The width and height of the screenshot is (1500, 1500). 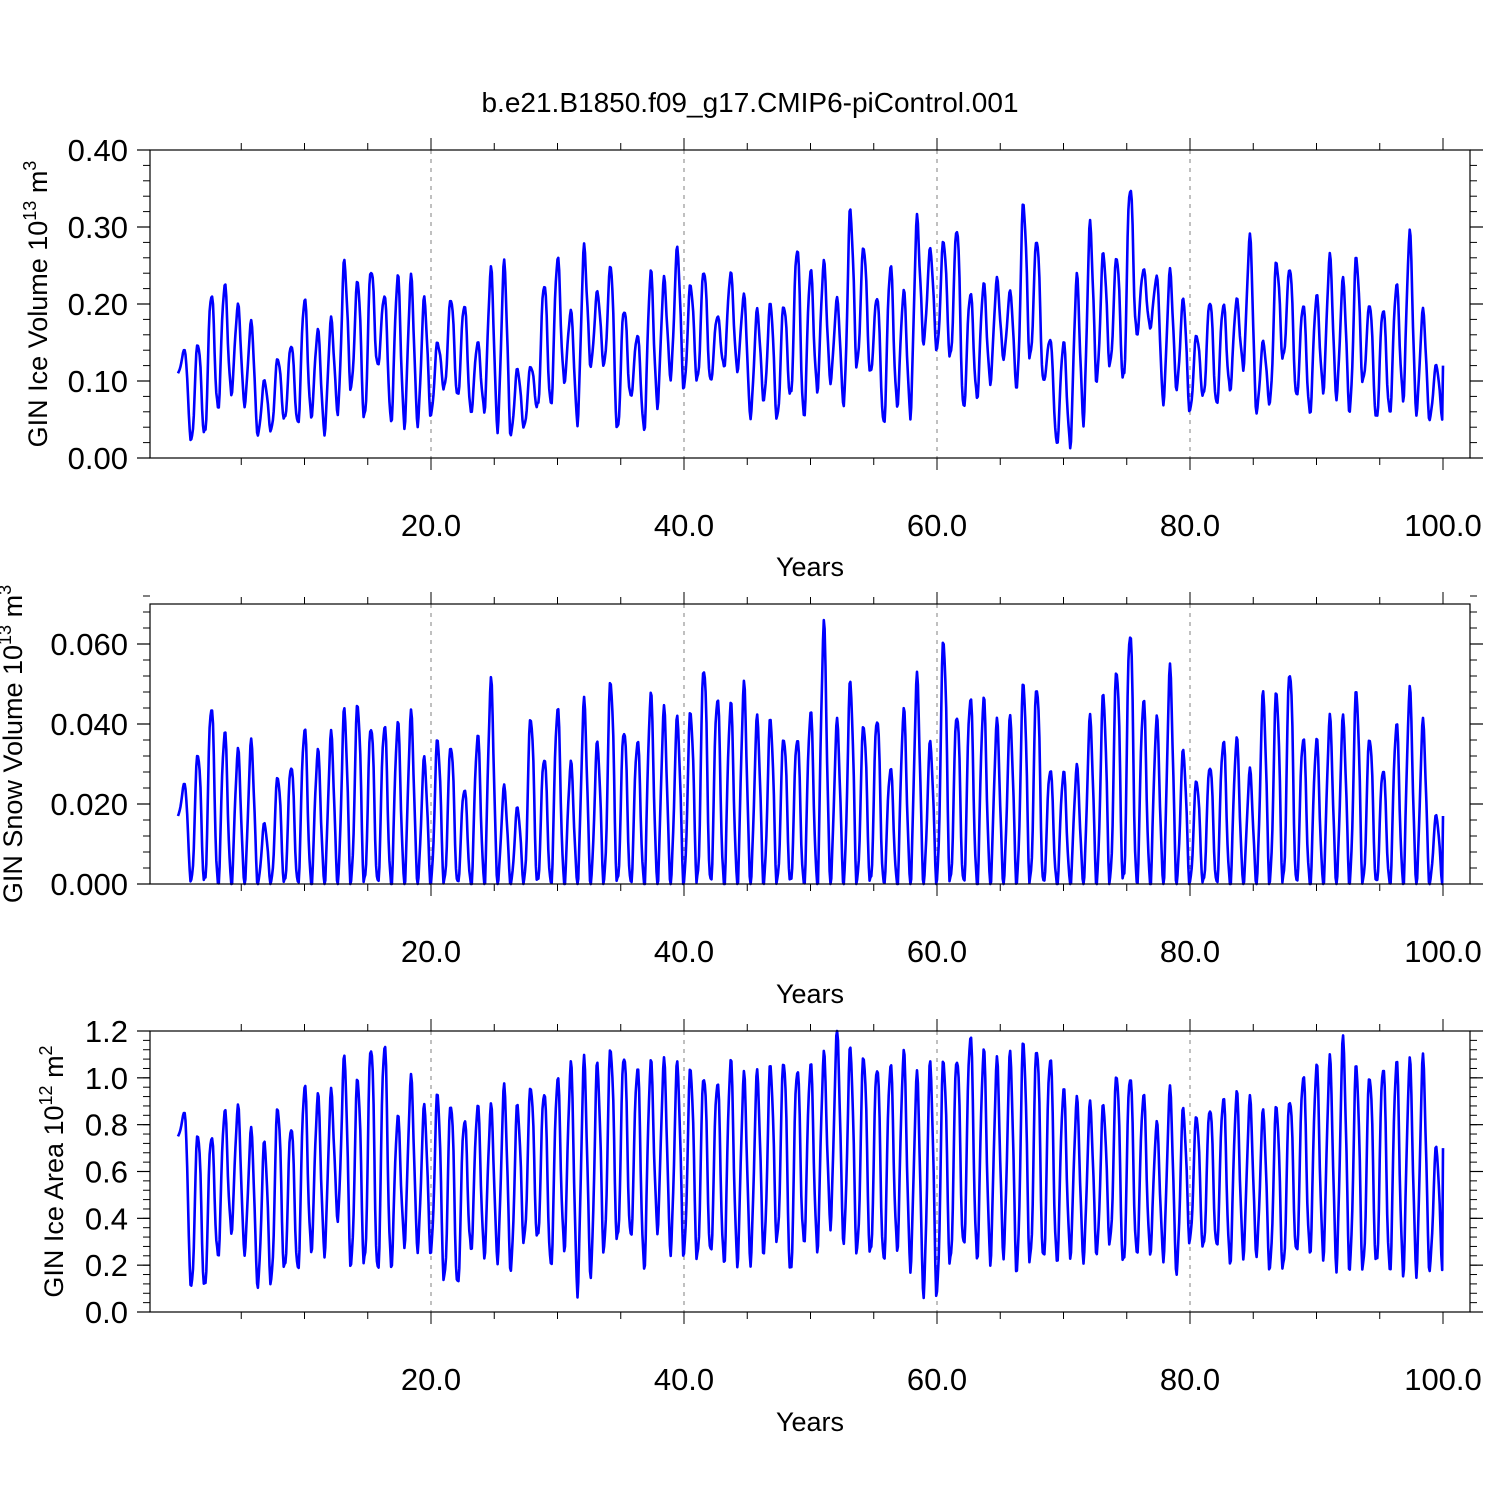 What do you see at coordinates (89, 804) in the screenshot?
I see `y-tick-label: 0.020` at bounding box center [89, 804].